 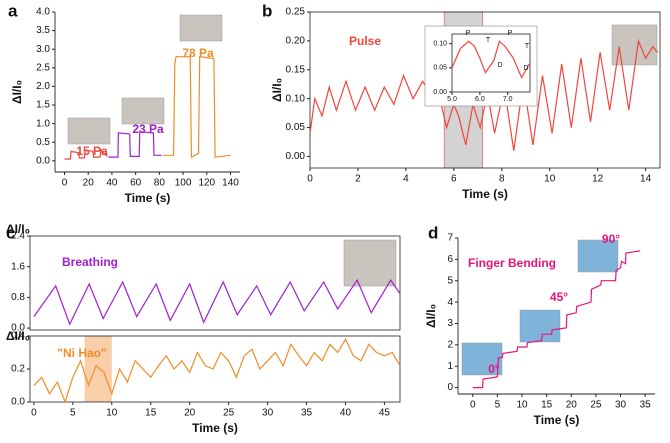 I want to click on panel-label: a, so click(x=13, y=10).